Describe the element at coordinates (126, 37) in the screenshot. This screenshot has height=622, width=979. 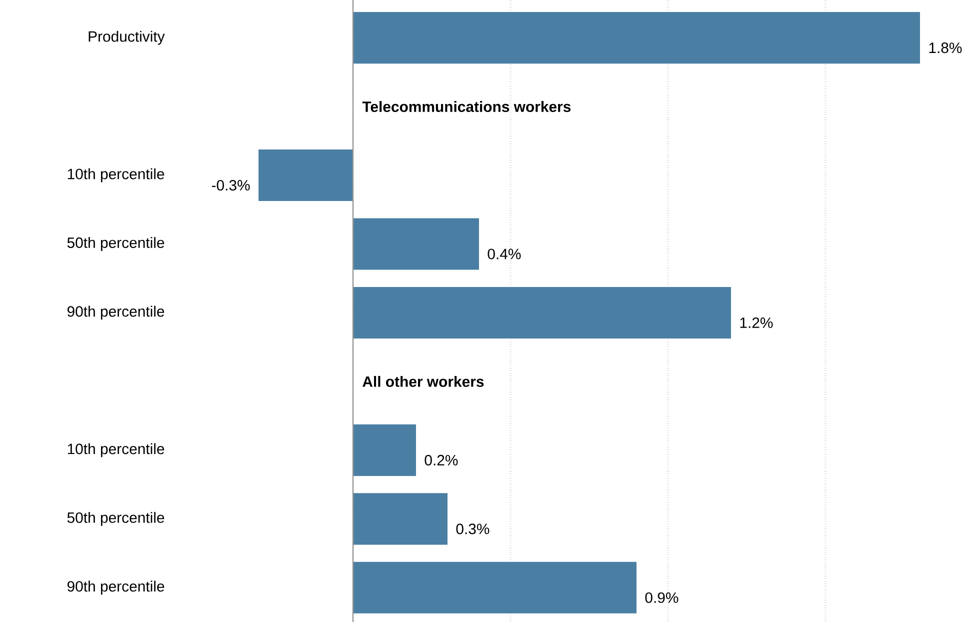
I see `y-tick-label: Productivity` at that location.